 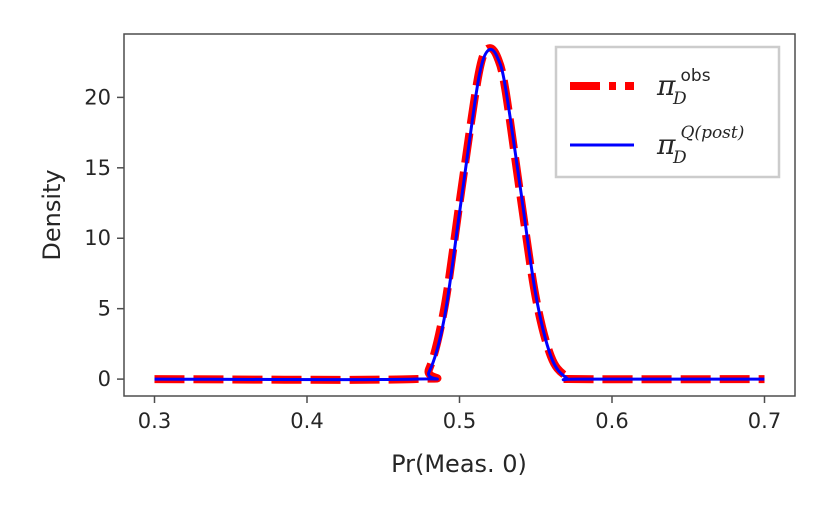 What do you see at coordinates (104, 309) in the screenshot?
I see `y-tick-label: 5` at bounding box center [104, 309].